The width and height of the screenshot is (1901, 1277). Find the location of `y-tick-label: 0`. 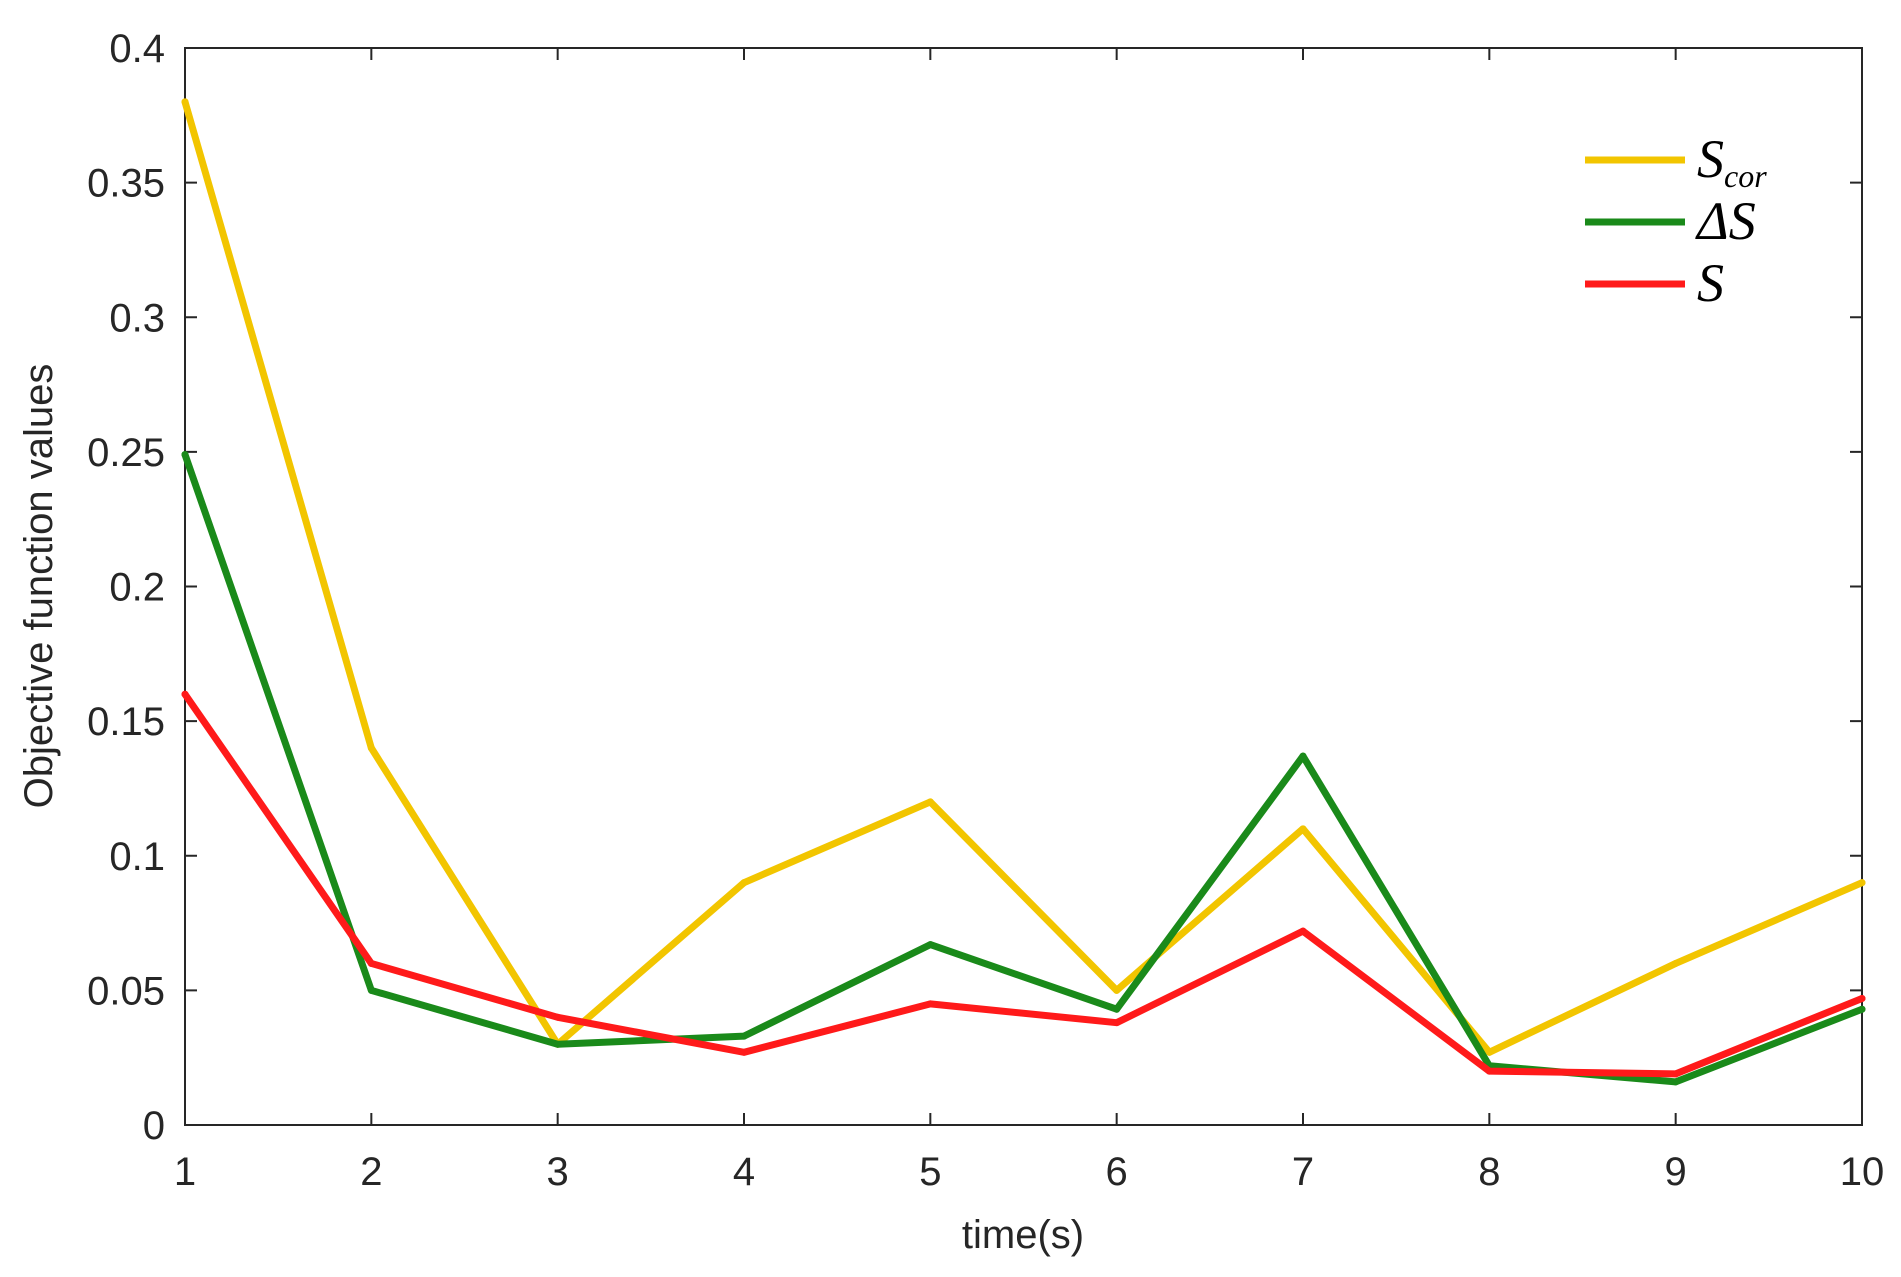

y-tick-label: 0 is located at coordinates (154, 1126).